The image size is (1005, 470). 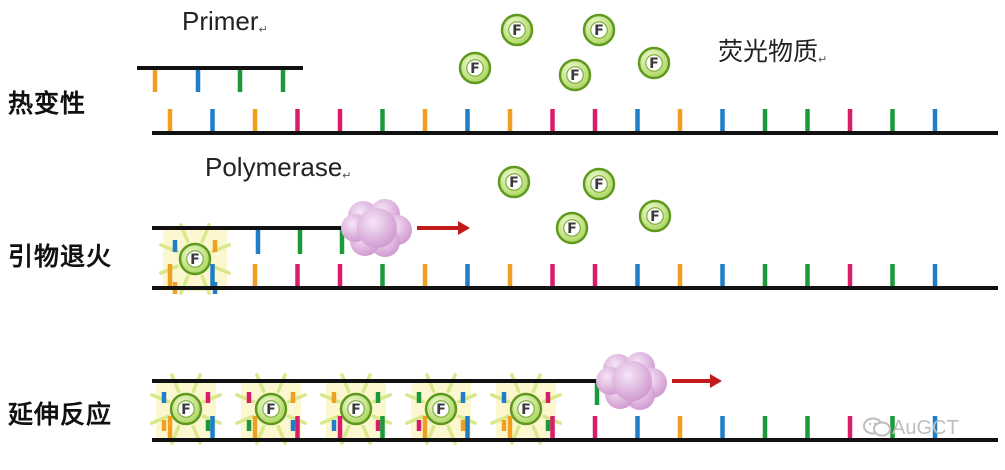 I want to click on wechat-icon, so click(x=877, y=427).